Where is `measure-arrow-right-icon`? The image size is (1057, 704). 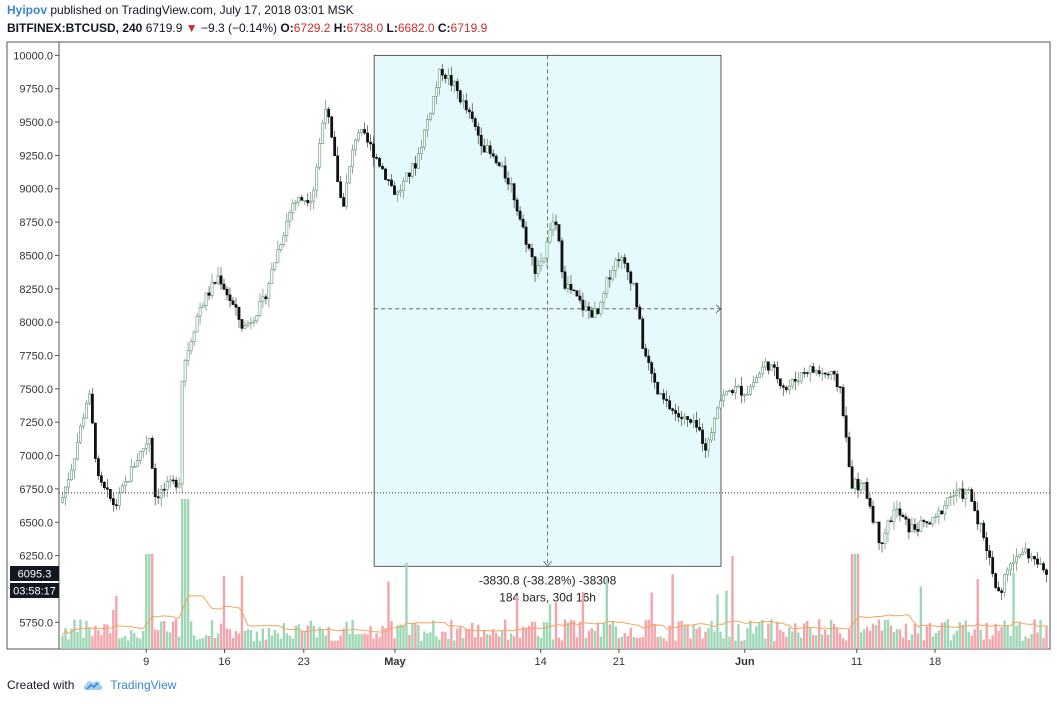
measure-arrow-right-icon is located at coordinates (718, 309).